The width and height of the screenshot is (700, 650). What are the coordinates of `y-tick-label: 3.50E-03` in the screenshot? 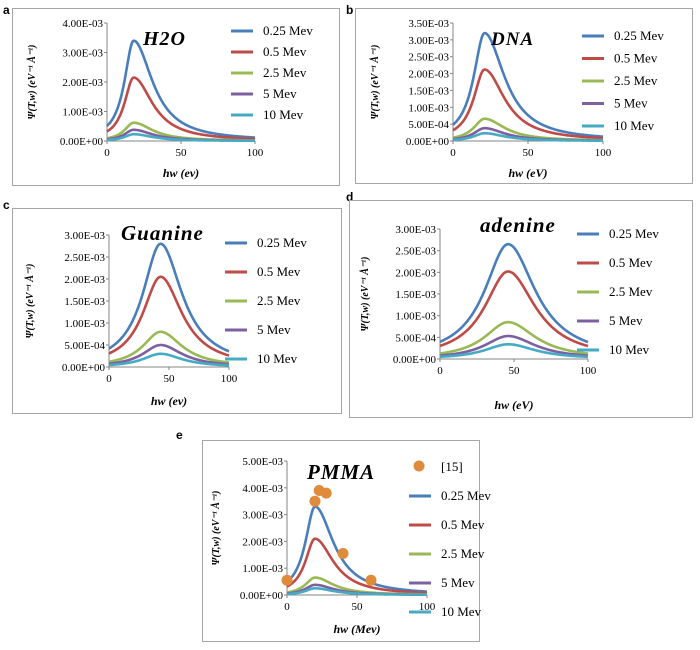 It's located at (428, 24).